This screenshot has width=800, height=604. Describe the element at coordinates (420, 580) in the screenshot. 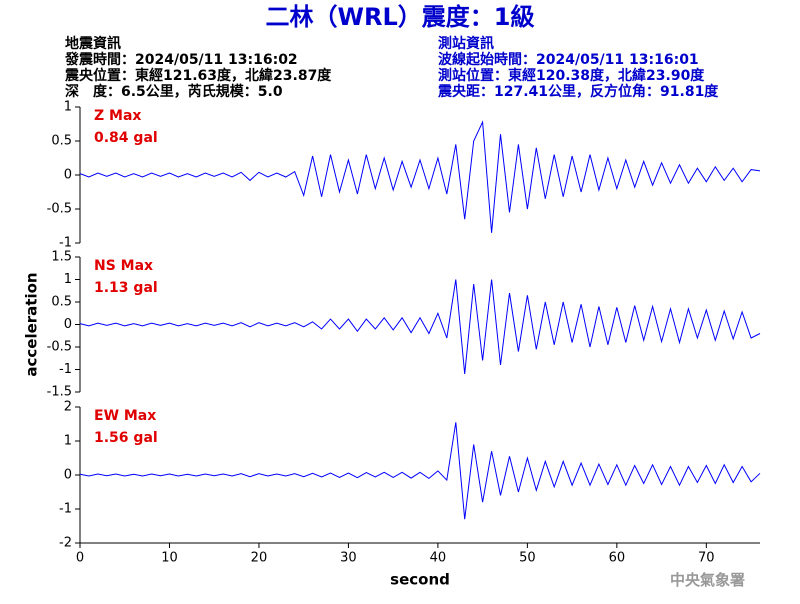

I see `x-axis-label: second` at that location.